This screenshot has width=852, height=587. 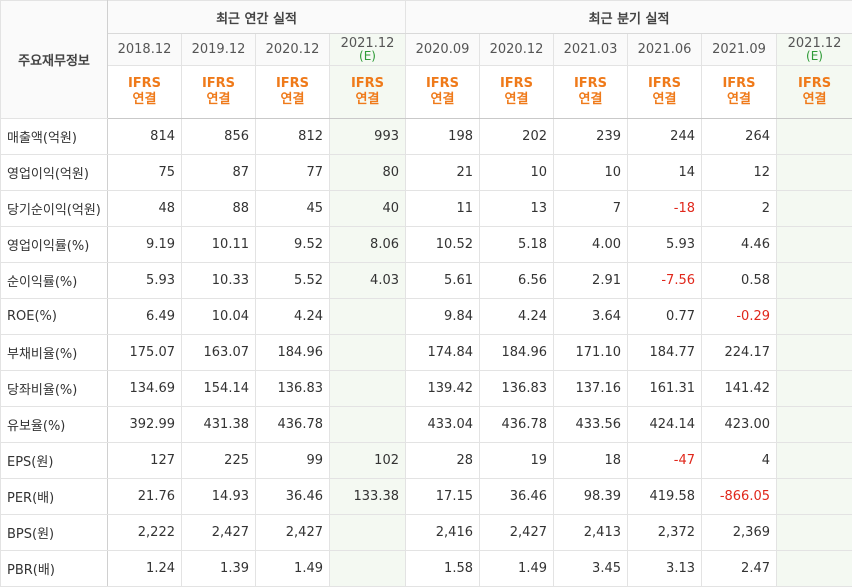 I want to click on period-header: 2018.12, so click(x=144, y=49).